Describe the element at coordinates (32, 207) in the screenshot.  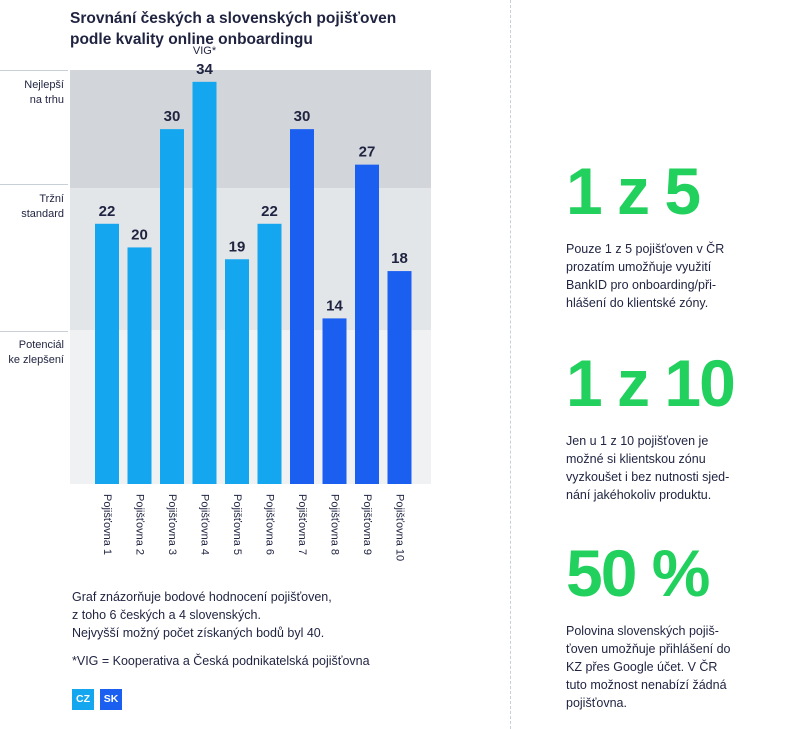
I see `zone-label-standard: Tržní standard` at that location.